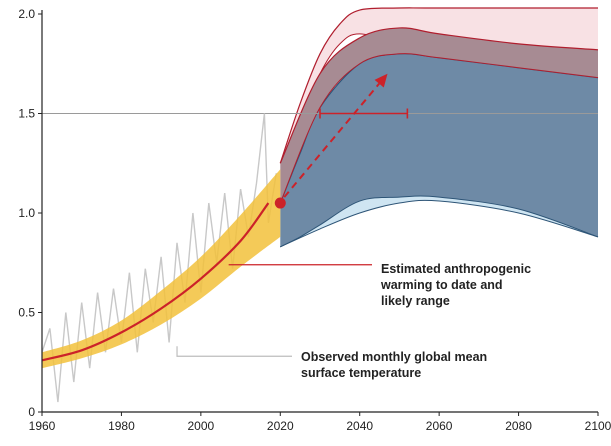 This screenshot has height=446, width=611. What do you see at coordinates (441, 285) in the screenshot?
I see `annotation-1-line-2: warming to date and` at bounding box center [441, 285].